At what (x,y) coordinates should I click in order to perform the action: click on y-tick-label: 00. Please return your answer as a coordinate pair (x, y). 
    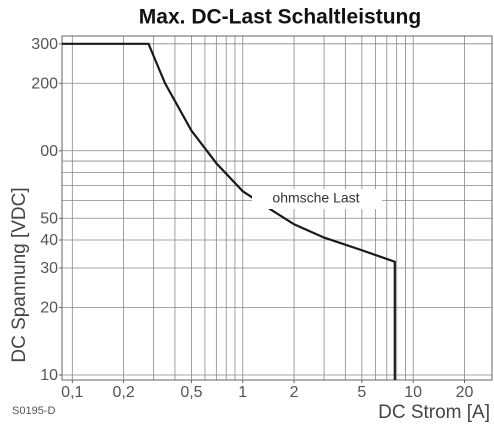
    Looking at the image, I should click on (49, 151).